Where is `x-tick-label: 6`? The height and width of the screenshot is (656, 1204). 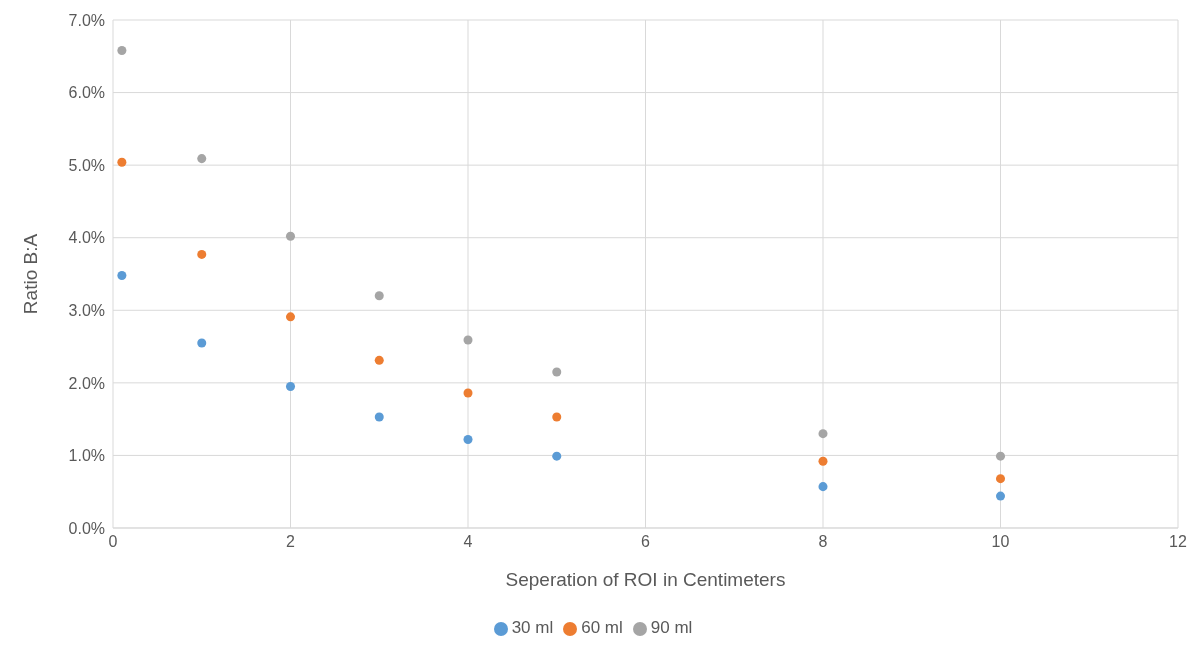 x-tick-label: 6 is located at coordinates (646, 542).